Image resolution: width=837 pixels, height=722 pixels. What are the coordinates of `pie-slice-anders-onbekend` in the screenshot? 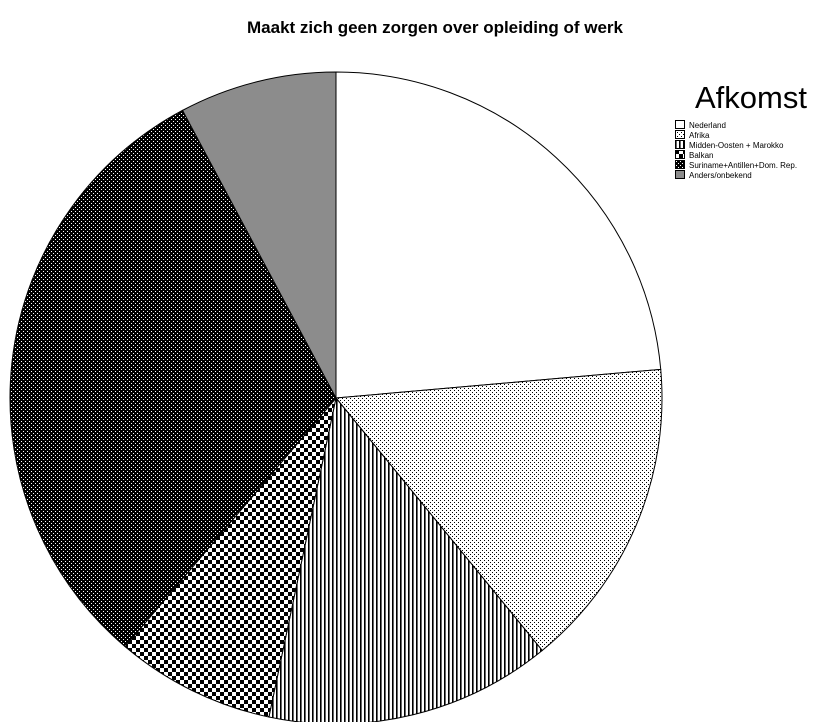 It's located at (259, 235).